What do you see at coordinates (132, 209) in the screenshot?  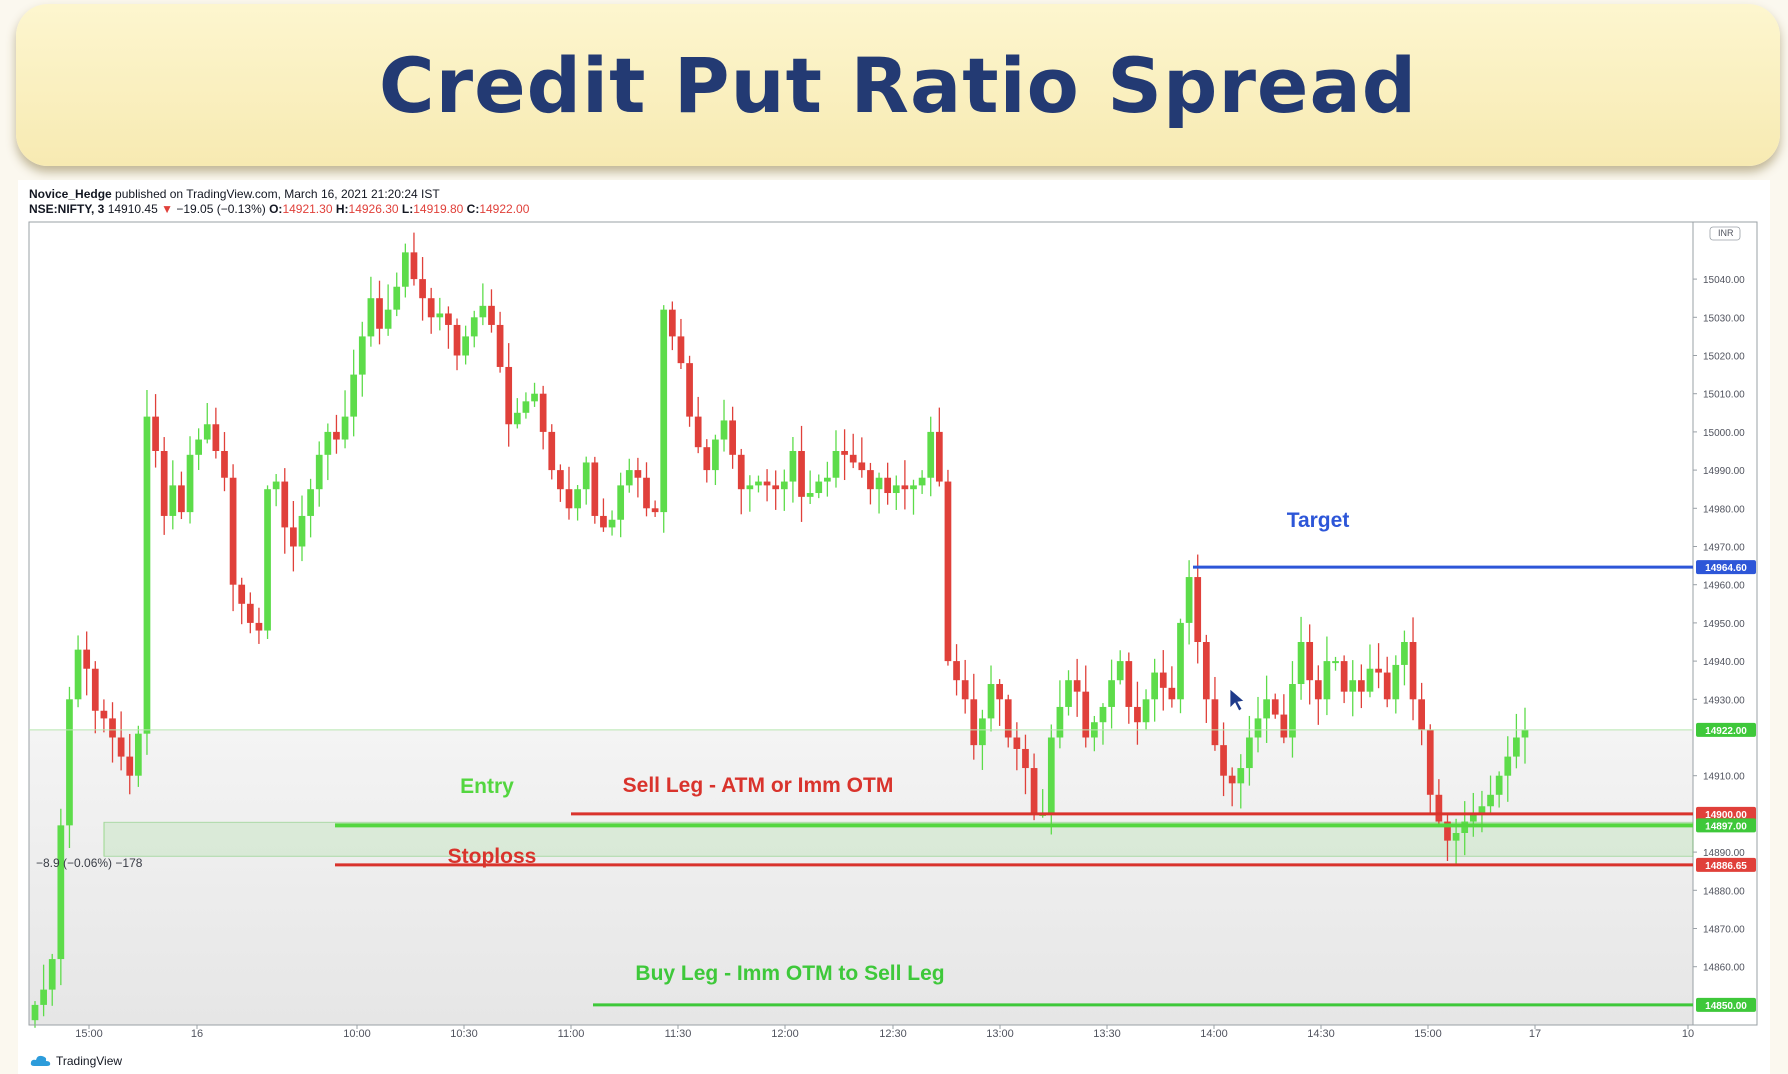 I see `last-price: 14910.45` at bounding box center [132, 209].